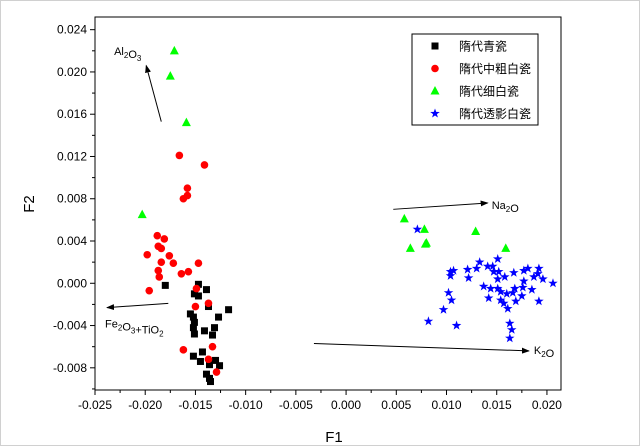 The image size is (640, 447). Describe the element at coordinates (495, 68) in the screenshot. I see `legend-label: 隋代中粗白瓷` at that location.